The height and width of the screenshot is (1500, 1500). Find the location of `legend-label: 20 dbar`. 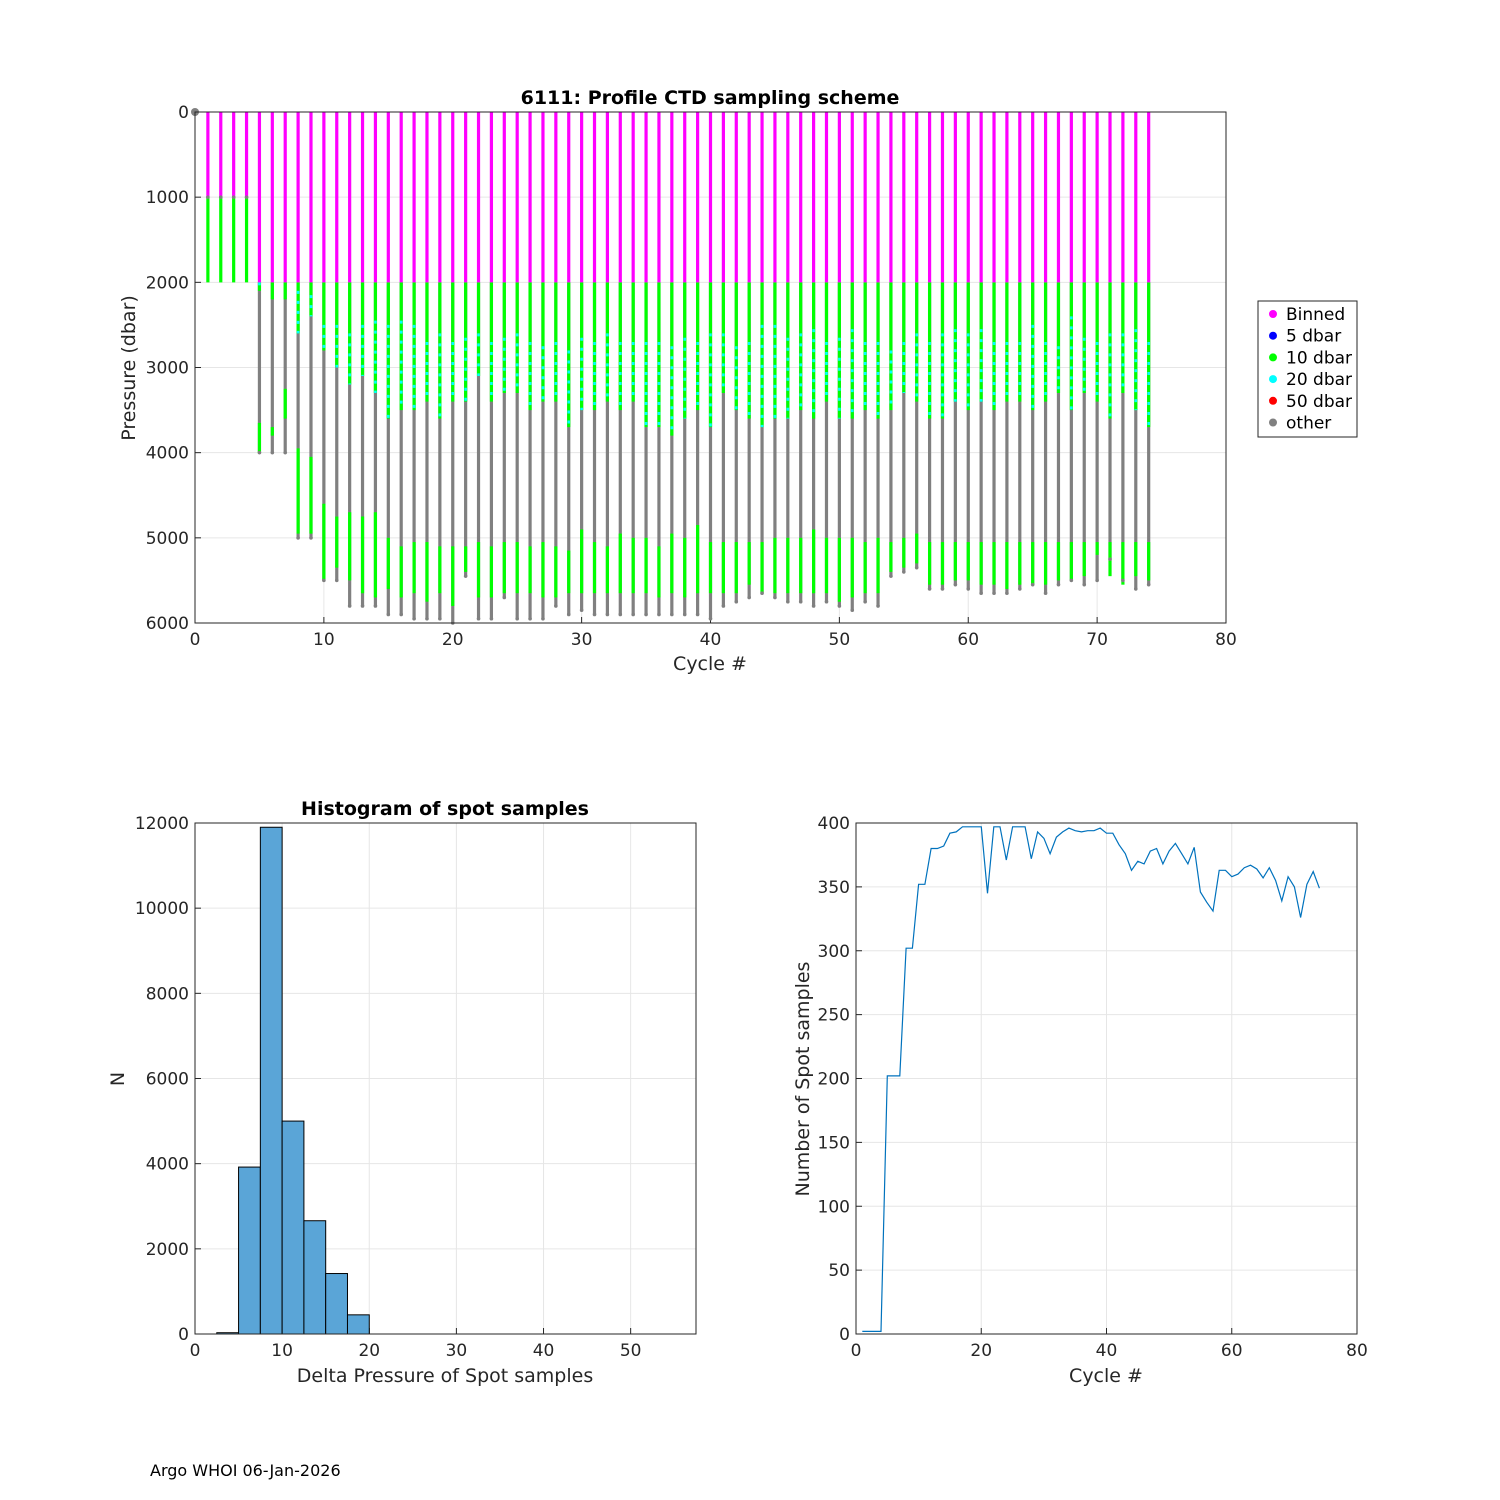

legend-label: 20 dbar is located at coordinates (1319, 380).